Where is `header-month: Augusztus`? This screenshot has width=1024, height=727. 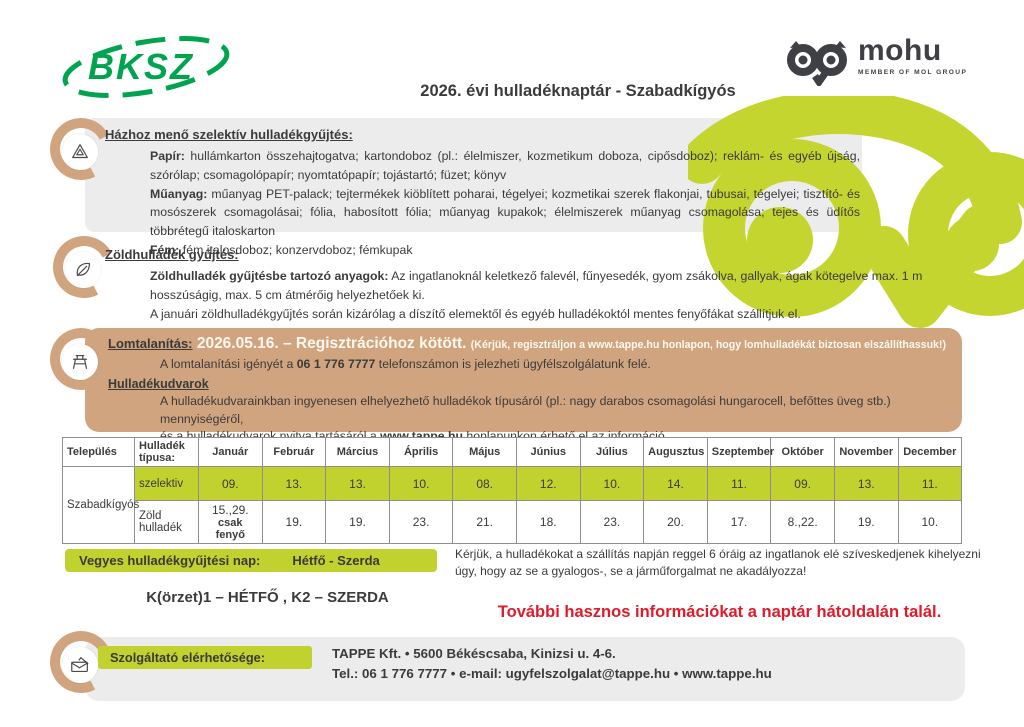
header-month: Augusztus is located at coordinates (675, 452).